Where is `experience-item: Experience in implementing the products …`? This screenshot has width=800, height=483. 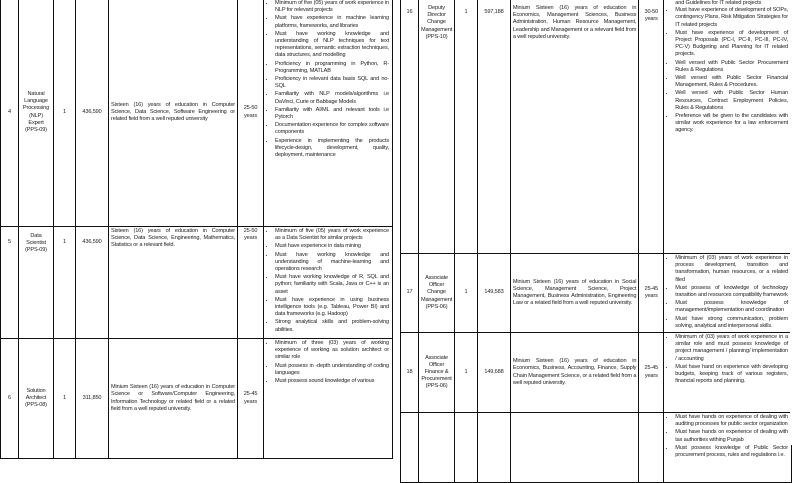
experience-item: Experience in implementing the products … is located at coordinates (332, 149).